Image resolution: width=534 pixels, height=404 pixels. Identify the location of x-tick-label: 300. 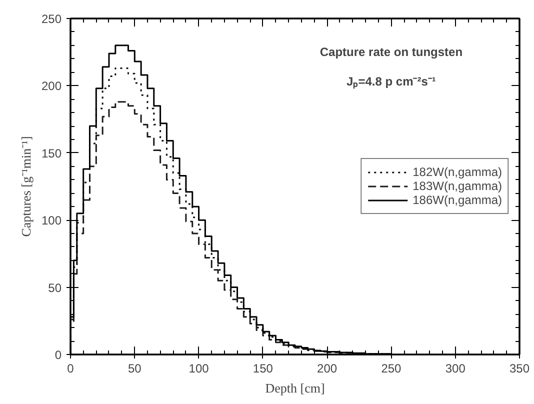
(455, 369).